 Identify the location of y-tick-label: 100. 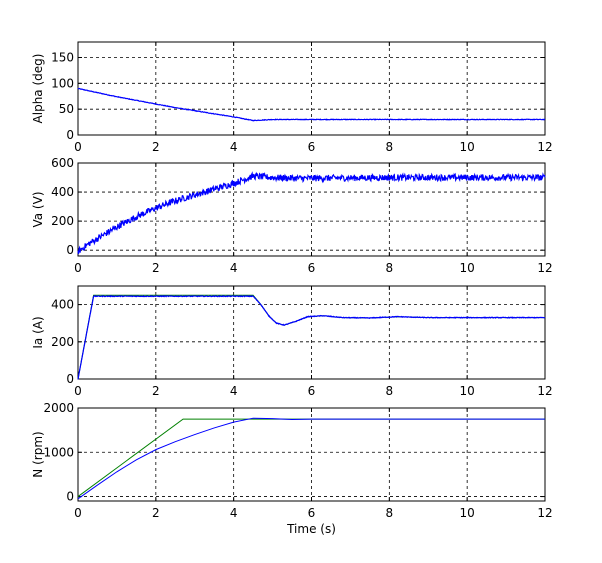
(62, 83).